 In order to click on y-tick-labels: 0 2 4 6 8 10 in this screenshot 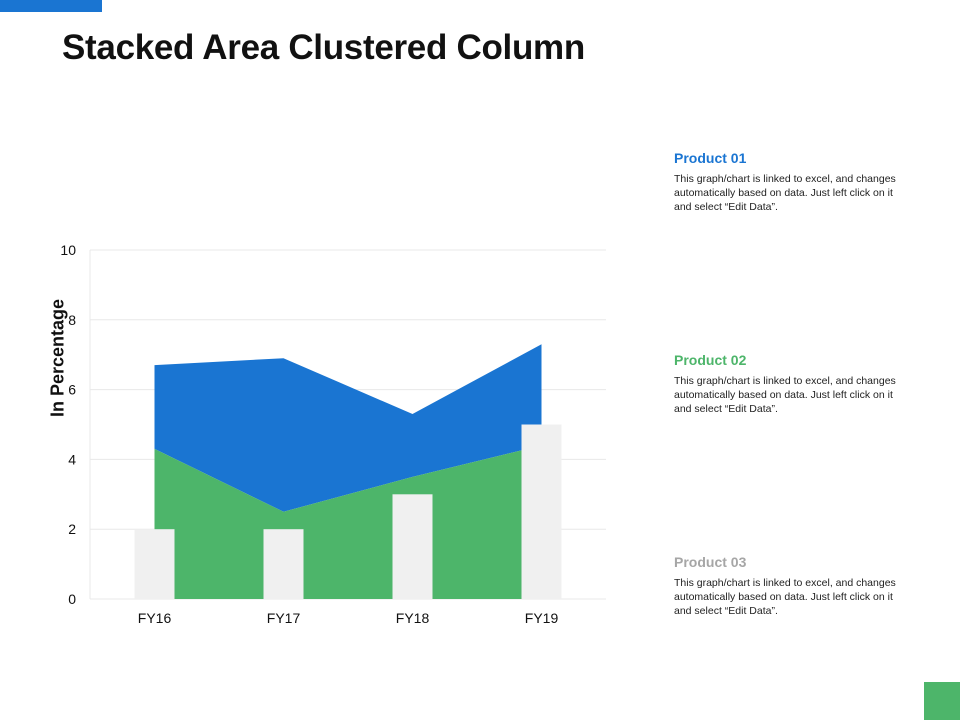, I will do `click(68, 424)`.